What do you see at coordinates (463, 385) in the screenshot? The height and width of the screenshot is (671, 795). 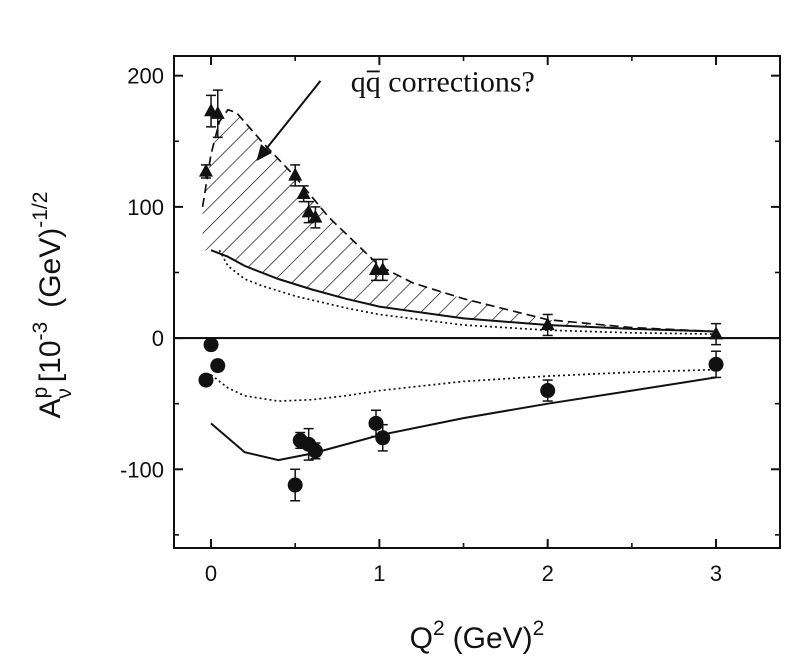 I see `curve-dotted-lower` at bounding box center [463, 385].